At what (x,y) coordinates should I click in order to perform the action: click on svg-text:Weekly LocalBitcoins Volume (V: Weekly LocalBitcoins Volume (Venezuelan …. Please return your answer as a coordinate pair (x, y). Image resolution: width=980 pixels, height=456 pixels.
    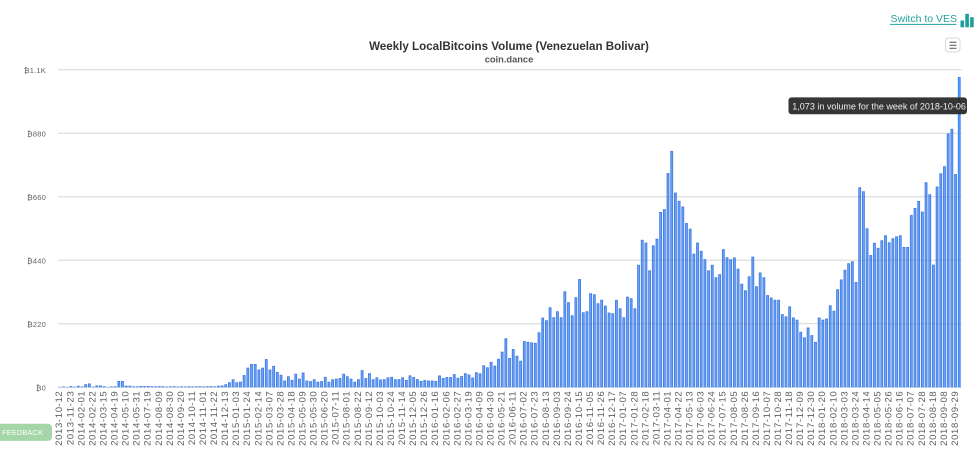
    Looking at the image, I should click on (509, 46).